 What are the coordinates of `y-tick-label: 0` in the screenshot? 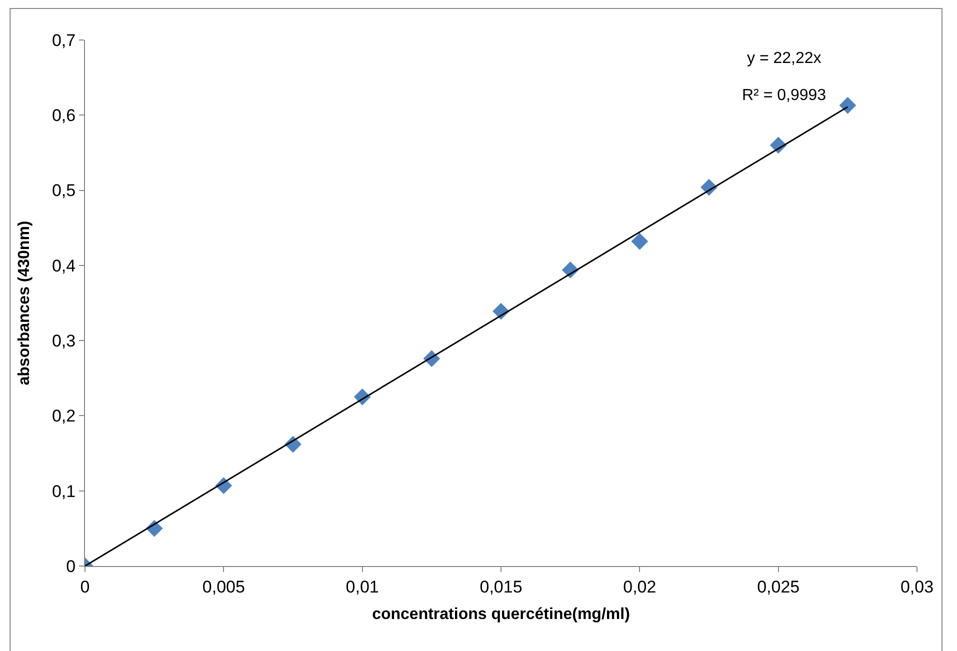 It's located at (71, 566).